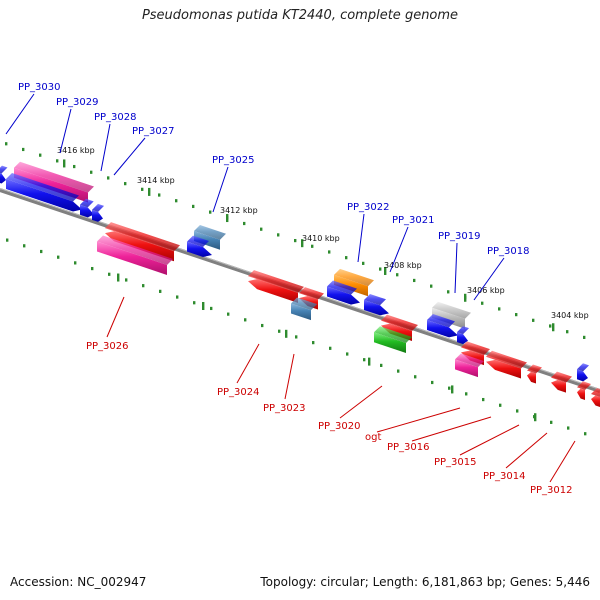 This screenshot has height=600, width=600. What do you see at coordinates (368, 207) in the screenshot?
I see `gene-label-upper: PP_3022` at bounding box center [368, 207].